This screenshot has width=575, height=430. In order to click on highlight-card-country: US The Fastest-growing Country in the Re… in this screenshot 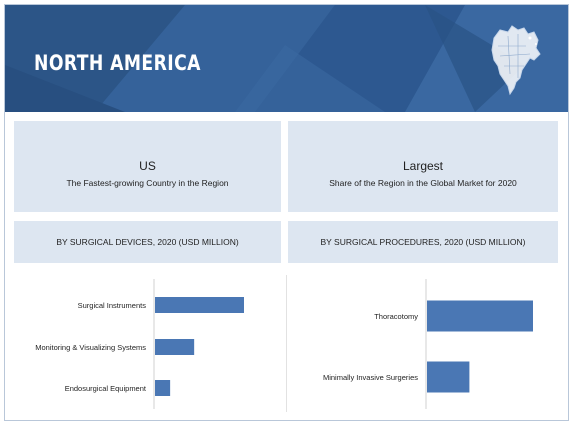, I will do `click(147, 166)`.